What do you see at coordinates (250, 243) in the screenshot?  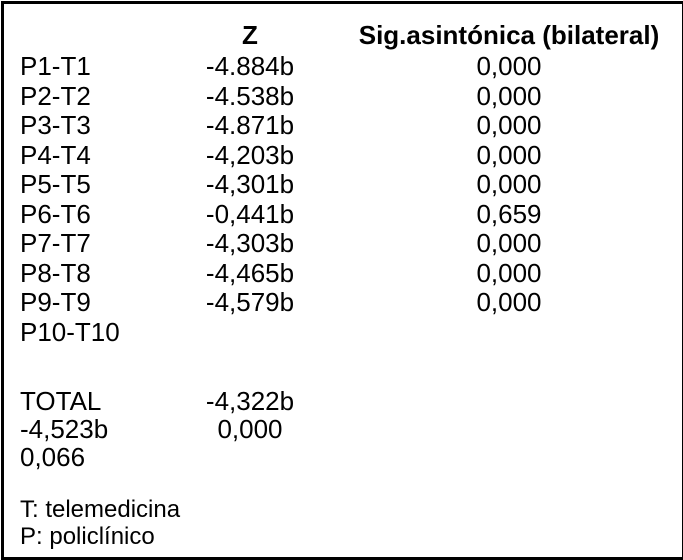 I see `z-value: -4,303b` at bounding box center [250, 243].